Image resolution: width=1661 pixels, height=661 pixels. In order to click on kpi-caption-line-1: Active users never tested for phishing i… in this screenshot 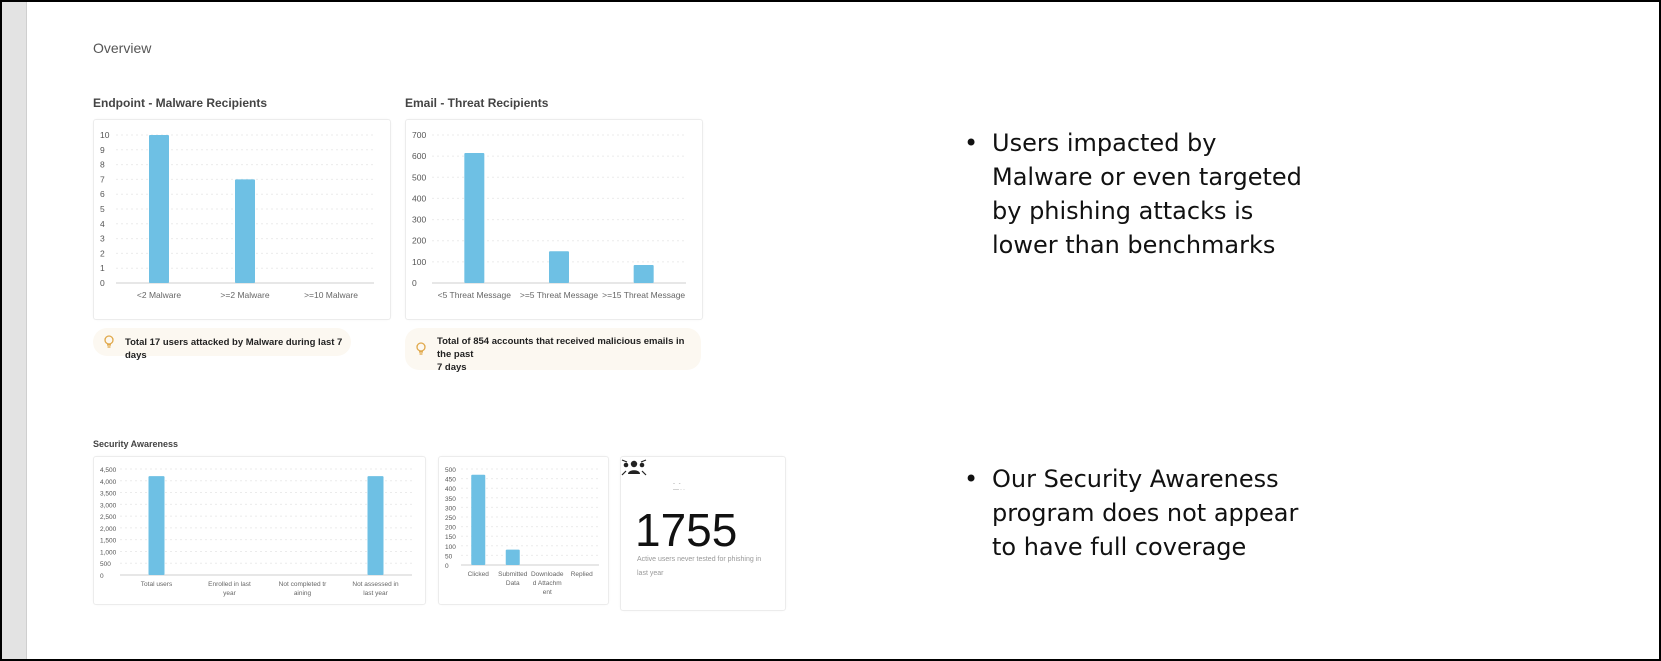, I will do `click(699, 559)`.